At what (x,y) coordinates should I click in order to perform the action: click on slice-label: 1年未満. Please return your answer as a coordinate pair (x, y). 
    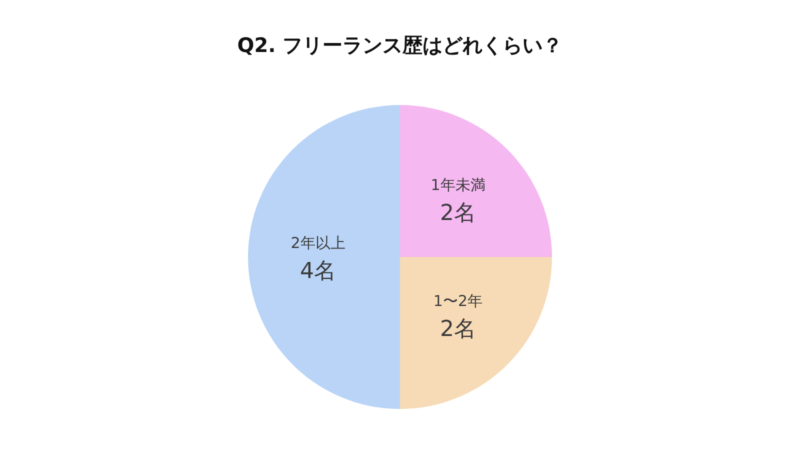
    Looking at the image, I should click on (458, 185).